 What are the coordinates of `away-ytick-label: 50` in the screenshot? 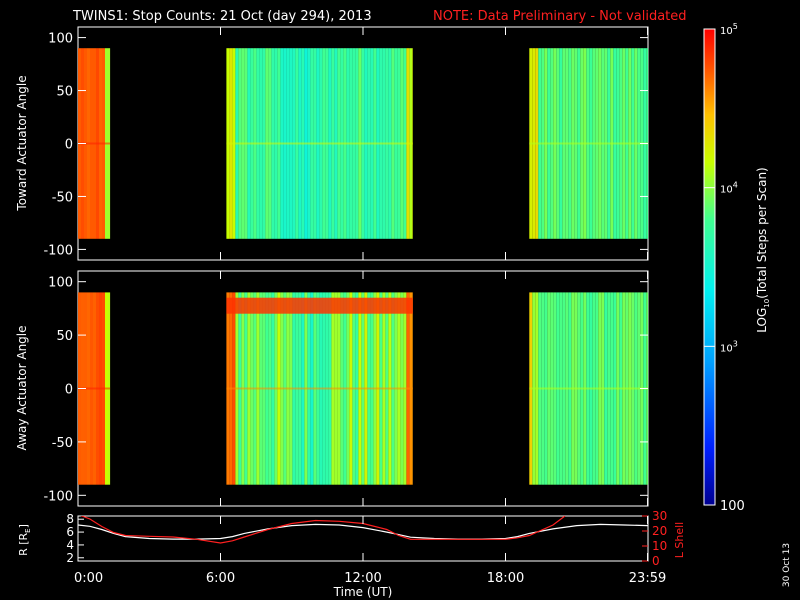 It's located at (64, 336).